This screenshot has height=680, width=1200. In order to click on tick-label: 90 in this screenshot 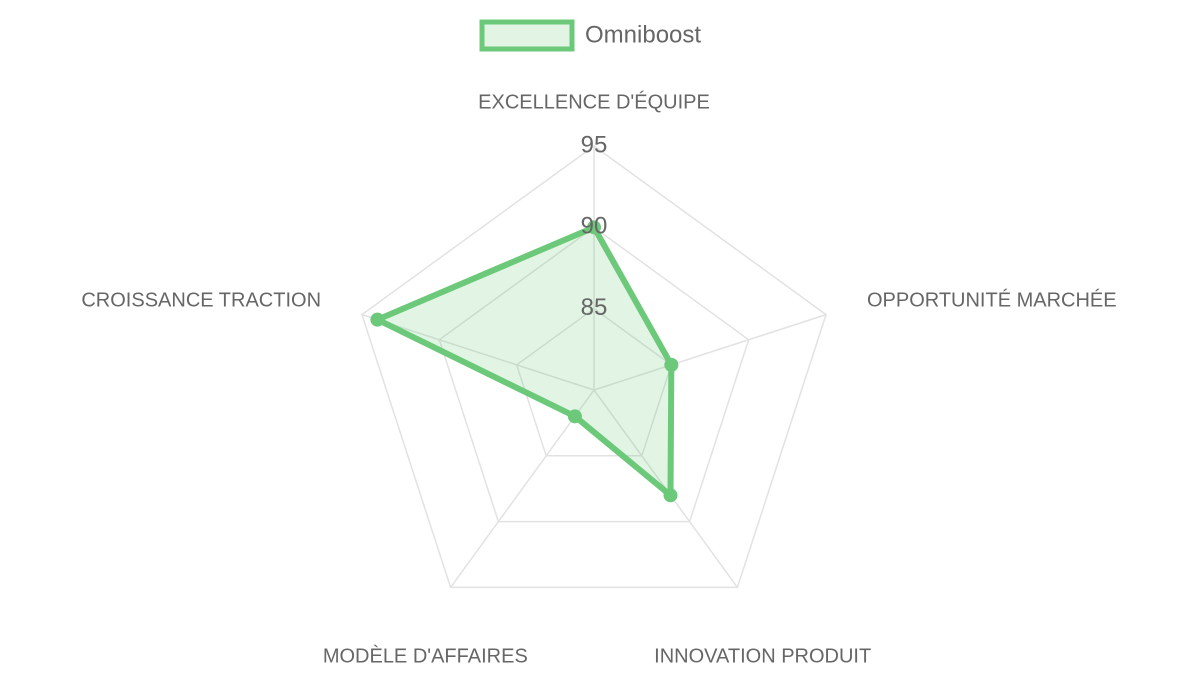, I will do `click(594, 226)`.